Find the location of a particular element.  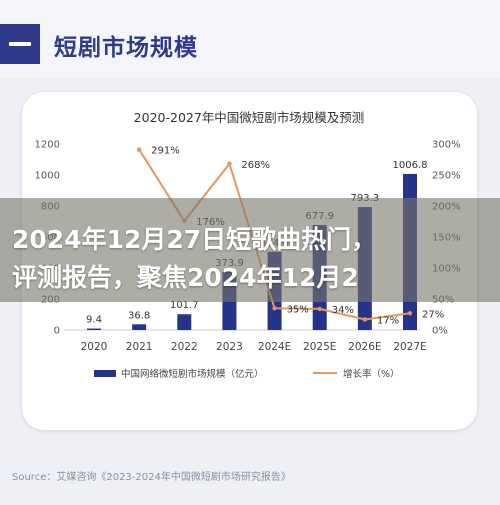

growth-data-label: 291% is located at coordinates (165, 151).